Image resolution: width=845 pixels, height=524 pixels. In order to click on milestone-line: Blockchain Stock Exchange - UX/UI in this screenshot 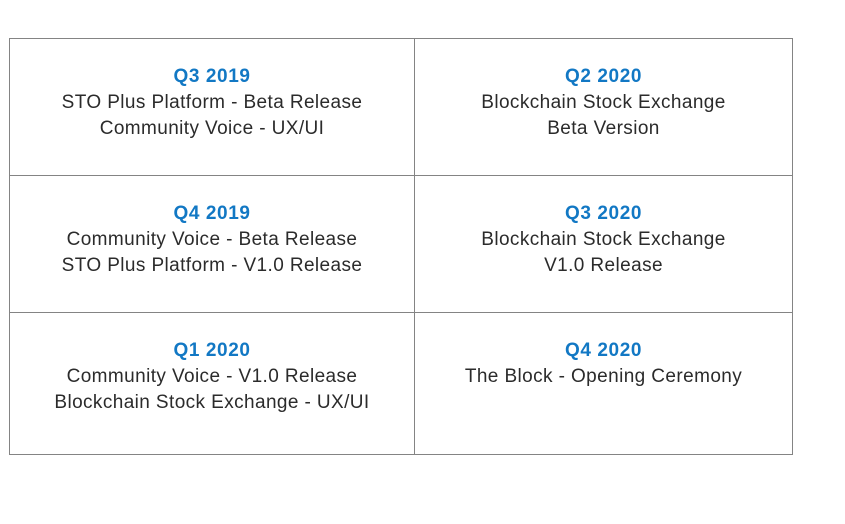, I will do `click(212, 402)`.